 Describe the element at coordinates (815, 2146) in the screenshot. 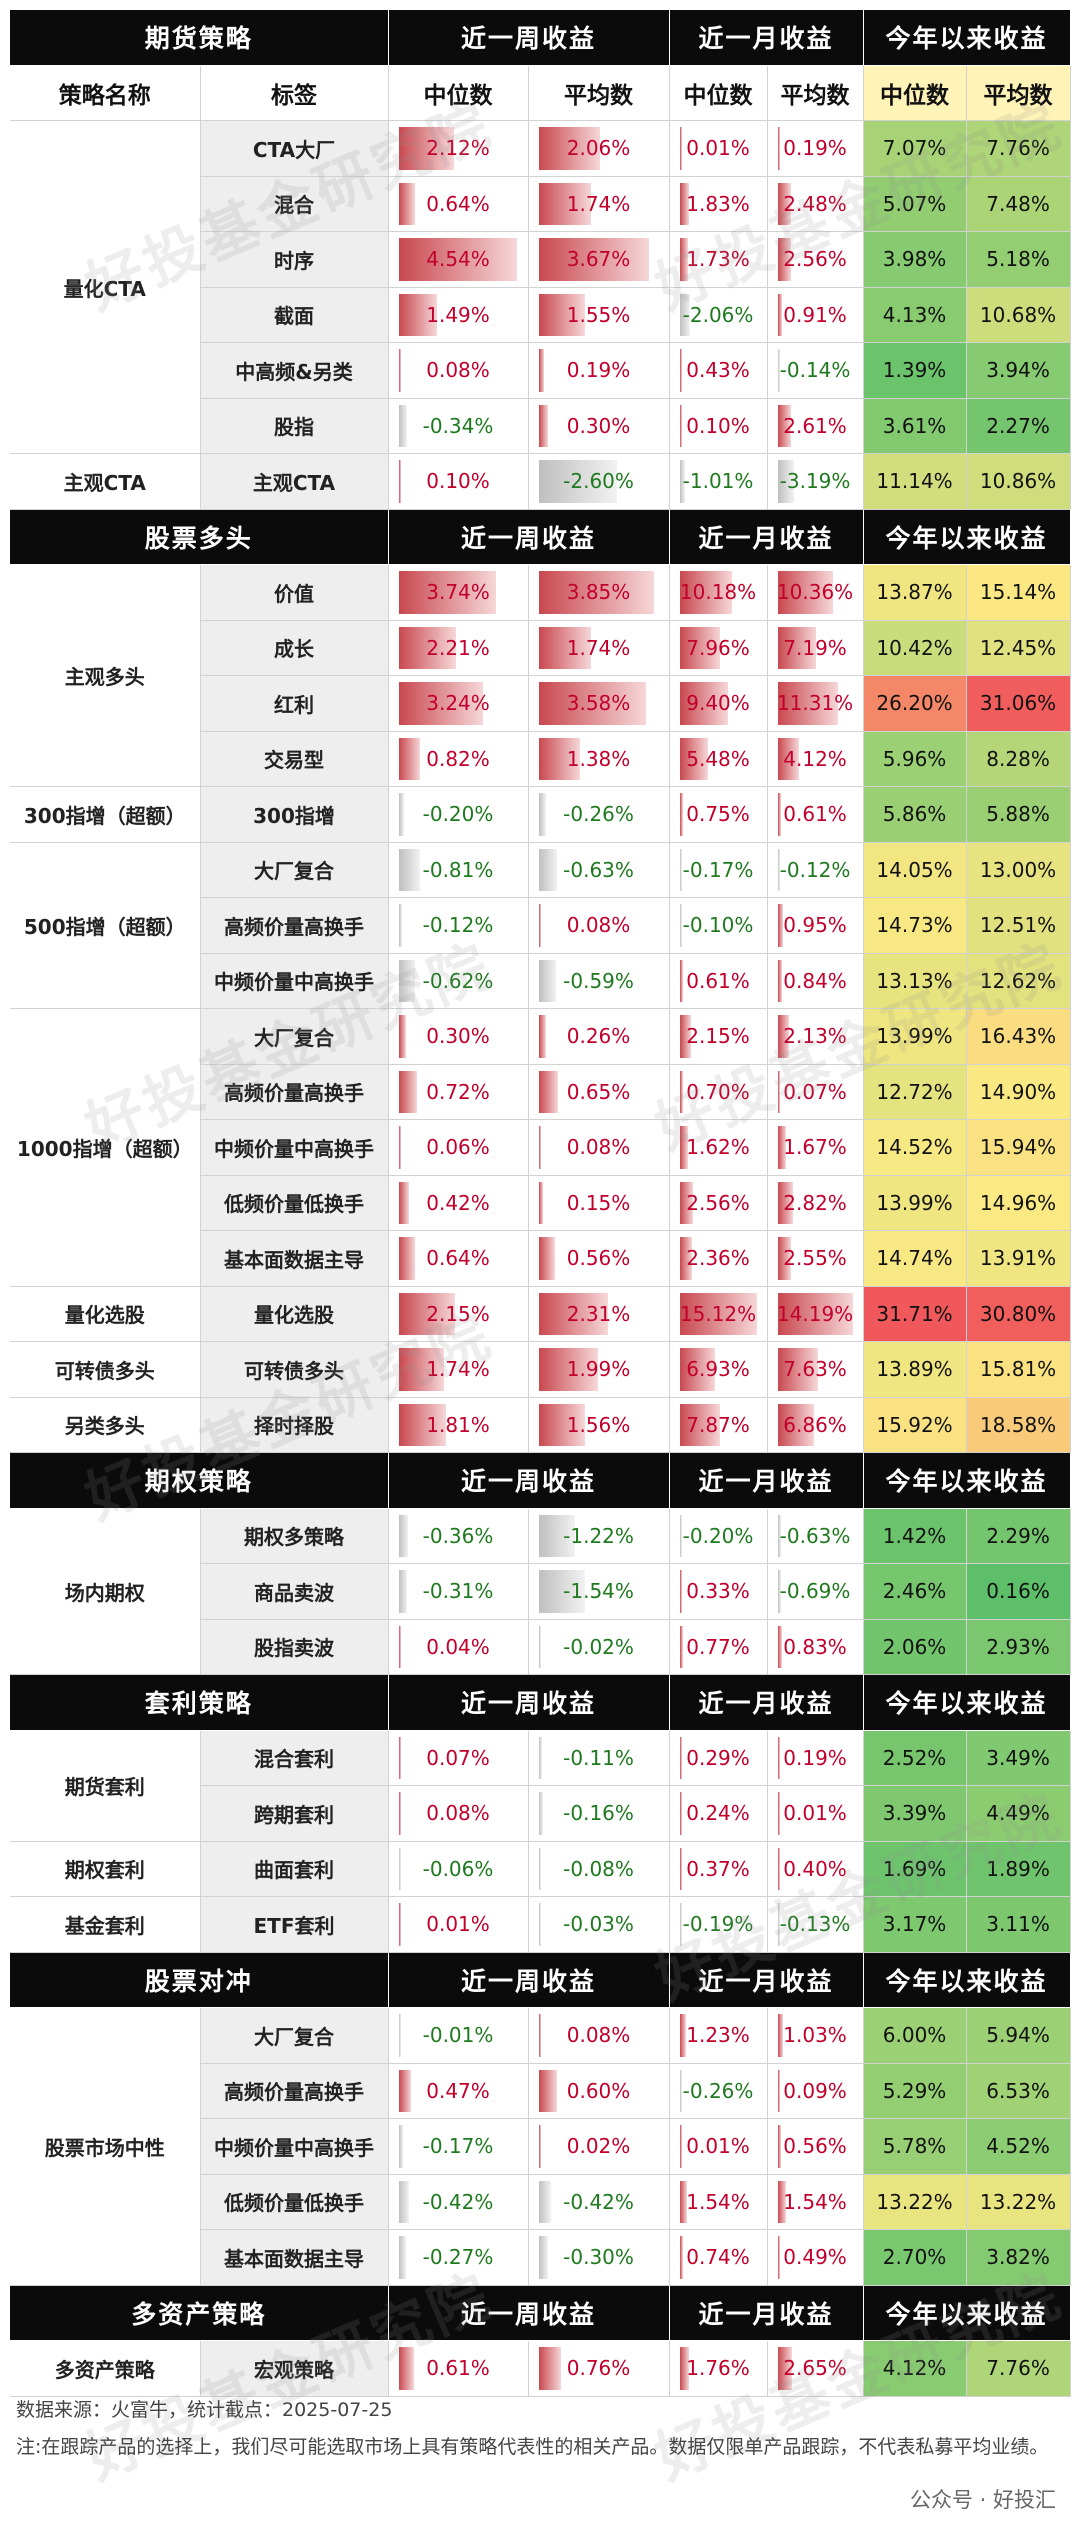

I see `return-value: 0.56%` at that location.